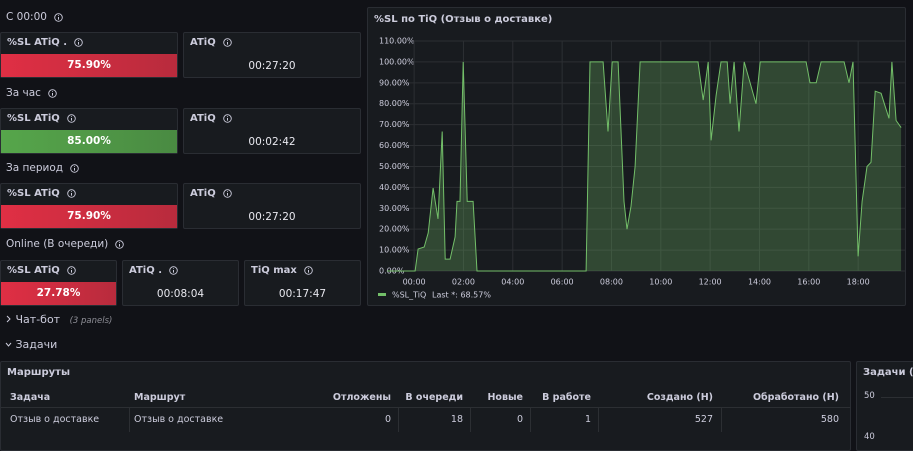  I want to click on stat-panel: ATiQ 00:02:42, so click(272, 131).